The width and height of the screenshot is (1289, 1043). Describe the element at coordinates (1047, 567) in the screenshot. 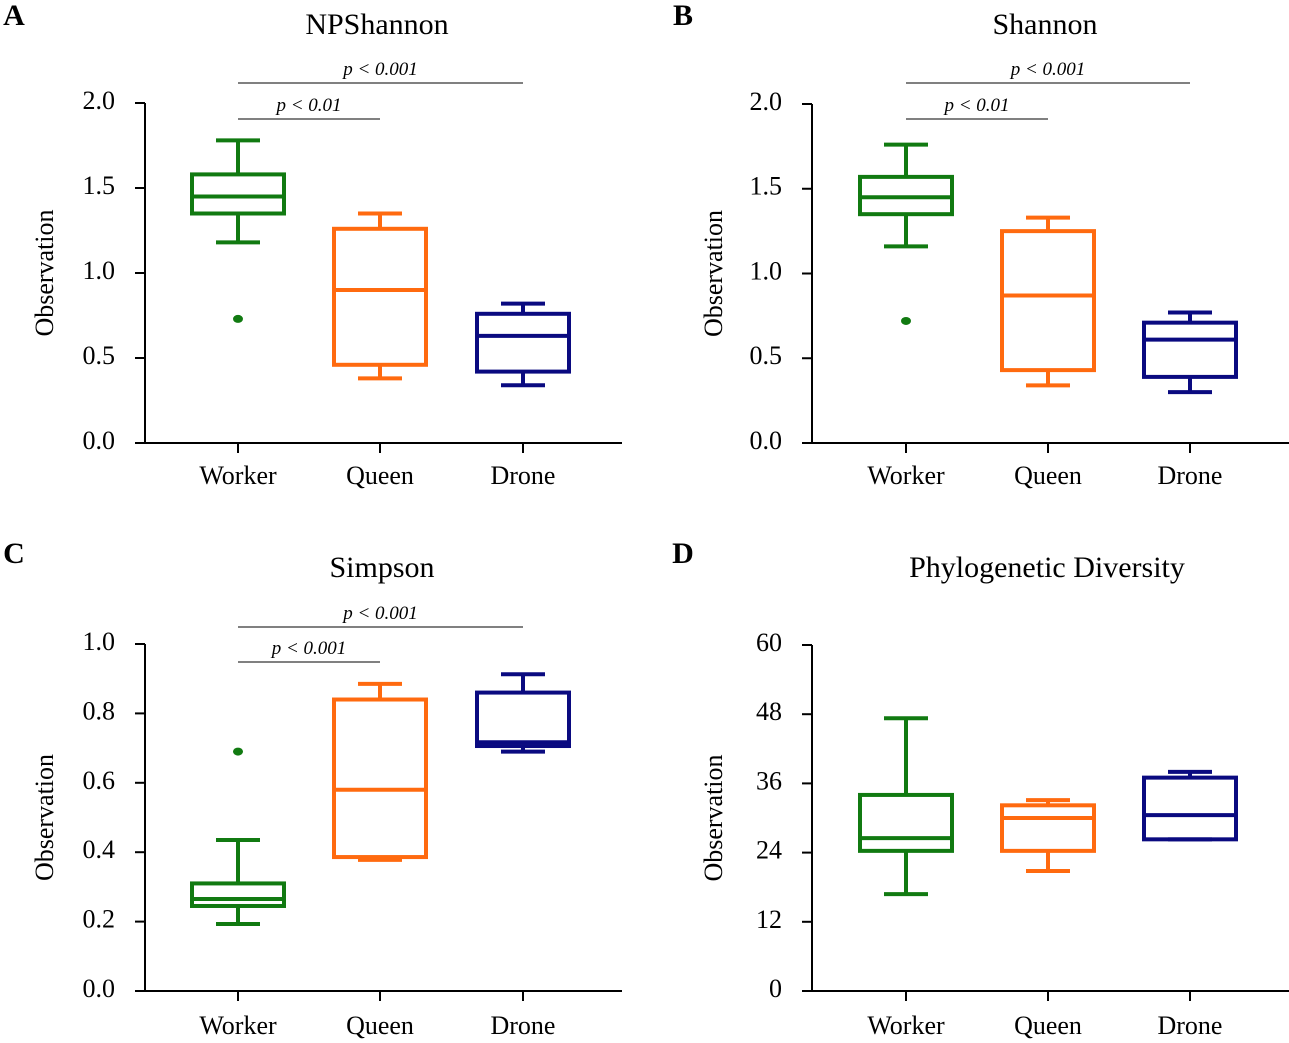

I see `chart-title: Phylogenetic Diversity` at that location.